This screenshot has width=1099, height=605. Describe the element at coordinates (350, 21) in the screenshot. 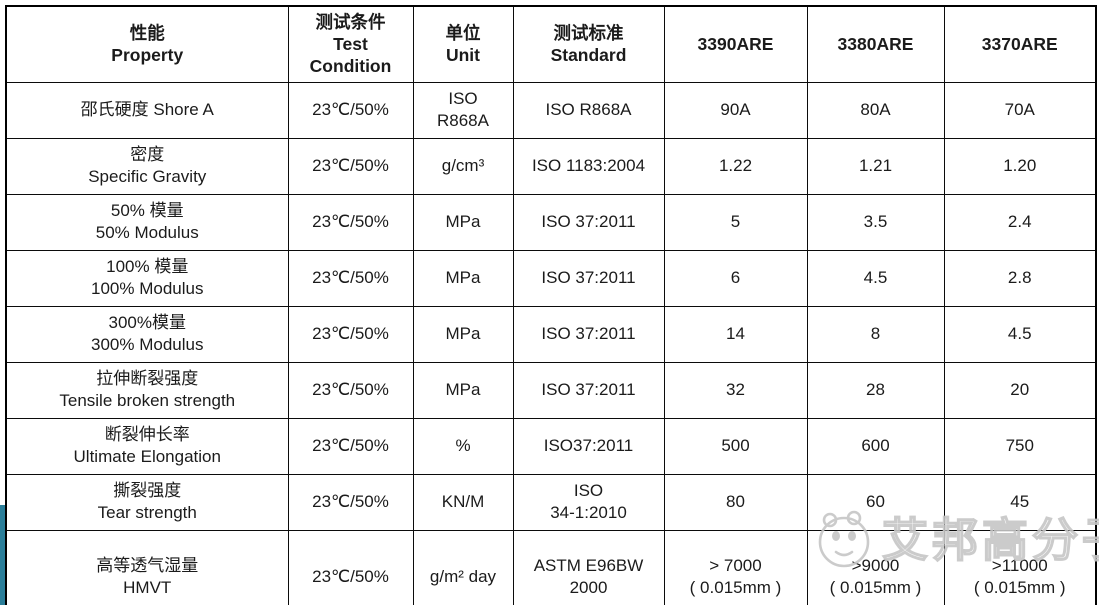

I see `cell-line: 测试条件` at that location.